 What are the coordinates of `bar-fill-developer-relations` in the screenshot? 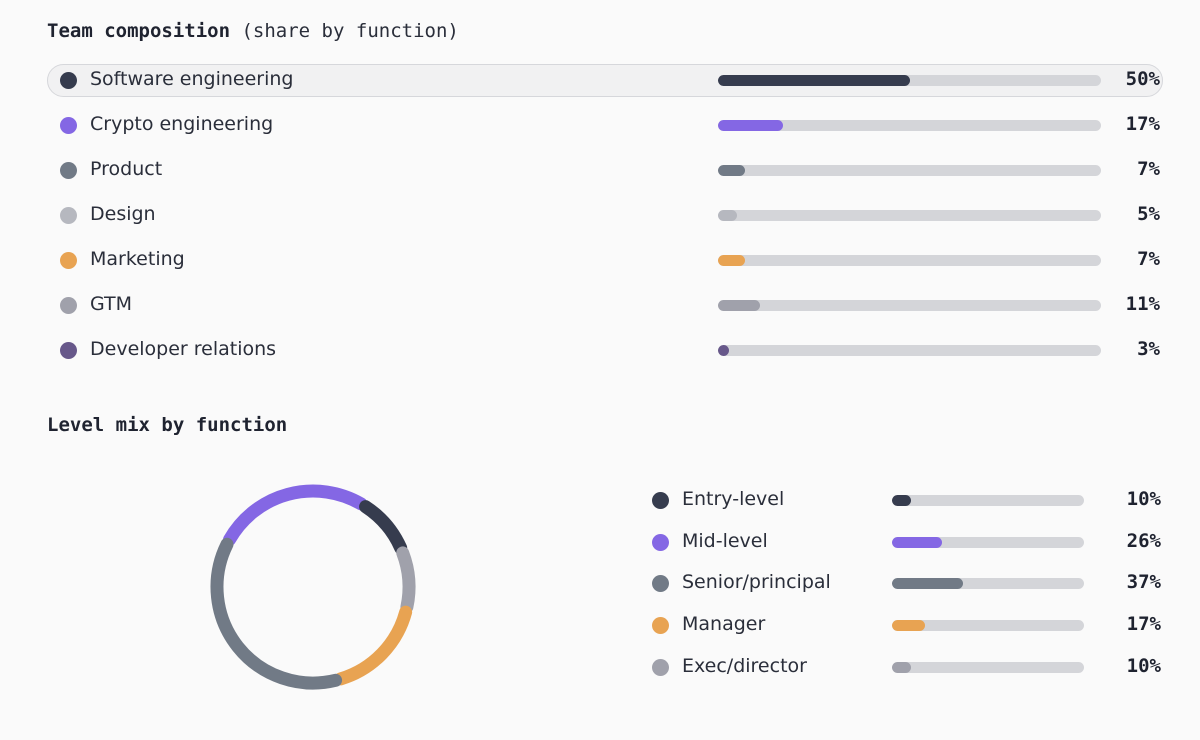 It's located at (724, 350).